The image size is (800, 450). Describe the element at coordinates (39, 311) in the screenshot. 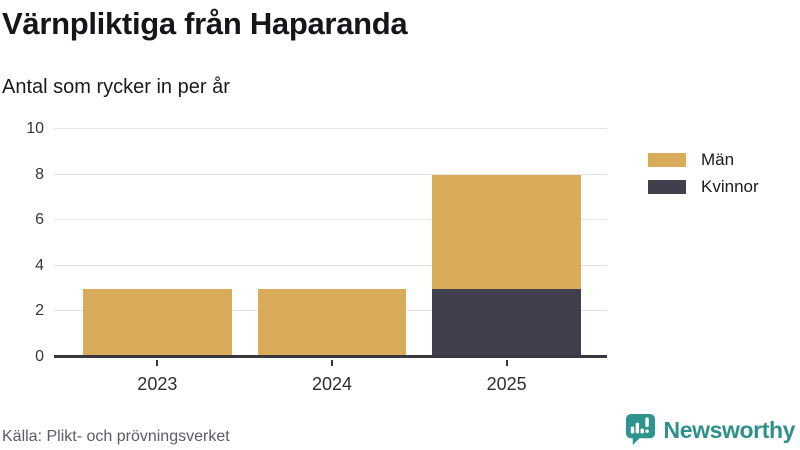

I see `y-axis-tick-label: 2` at that location.